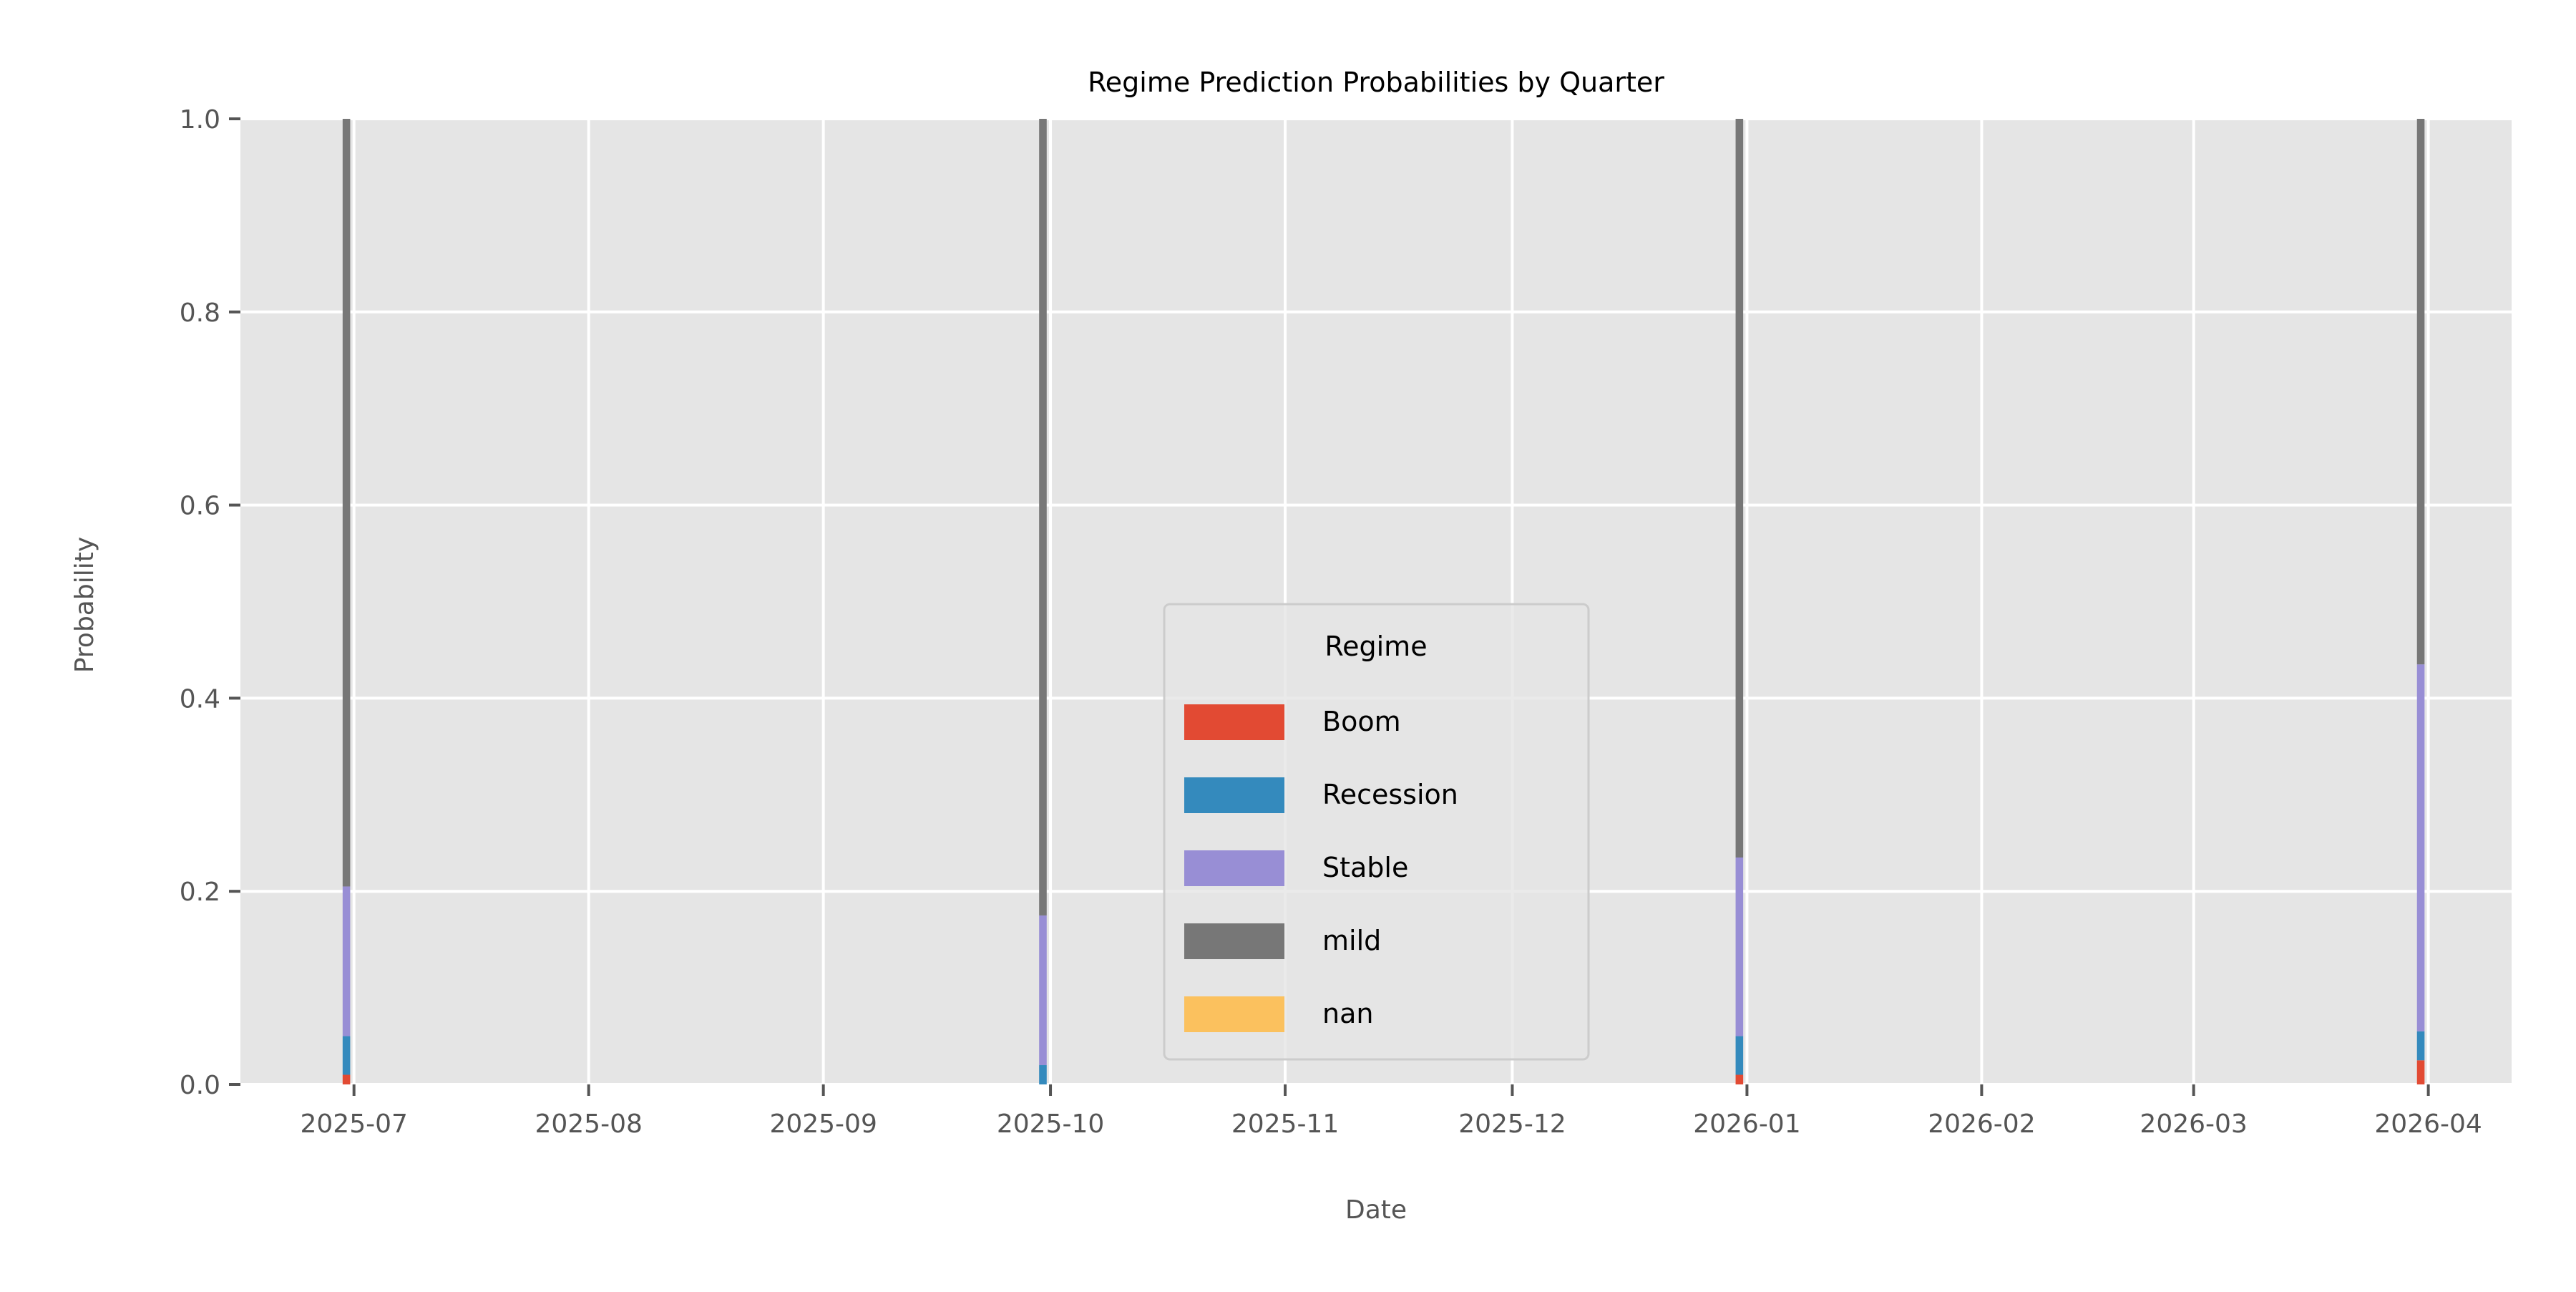  I want to click on legend: Regime Boom Recession Stable mild nan, so click(1376, 832).